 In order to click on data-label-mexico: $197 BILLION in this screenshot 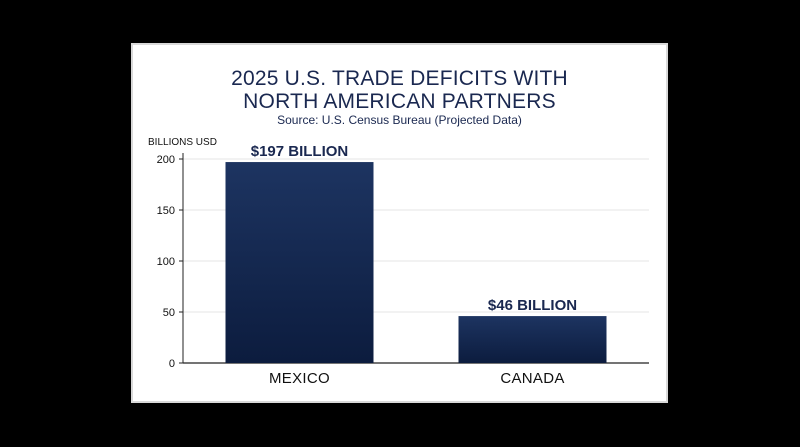, I will do `click(300, 151)`.